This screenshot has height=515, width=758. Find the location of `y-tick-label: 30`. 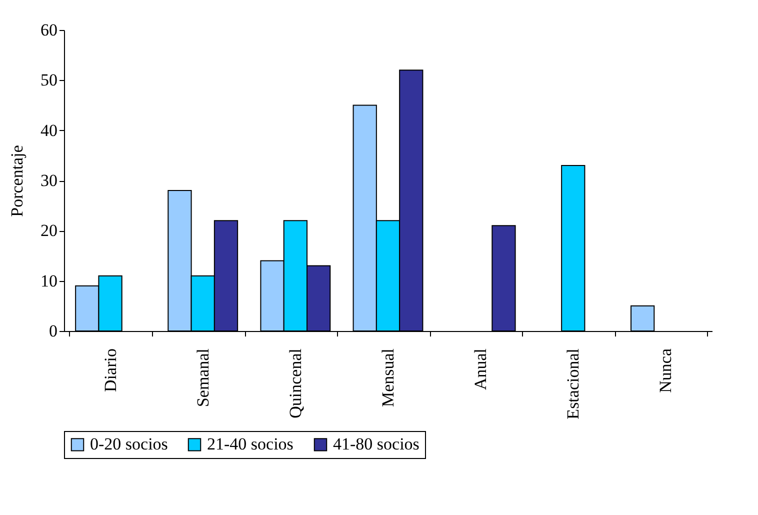

y-tick-label: 30 is located at coordinates (49, 180).